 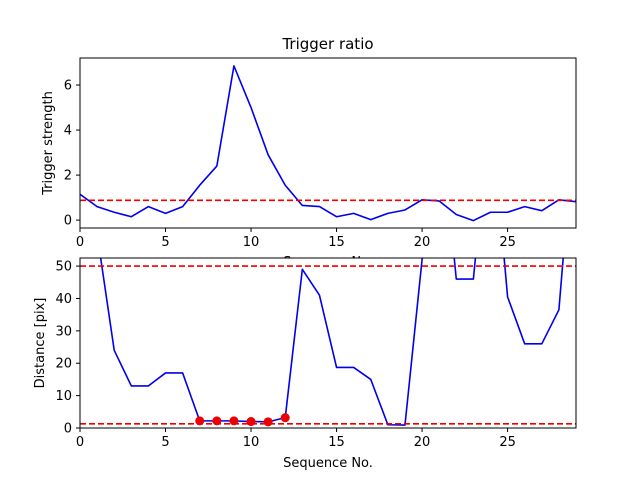 I want to click on y-tick-label: 40, so click(x=63, y=299).